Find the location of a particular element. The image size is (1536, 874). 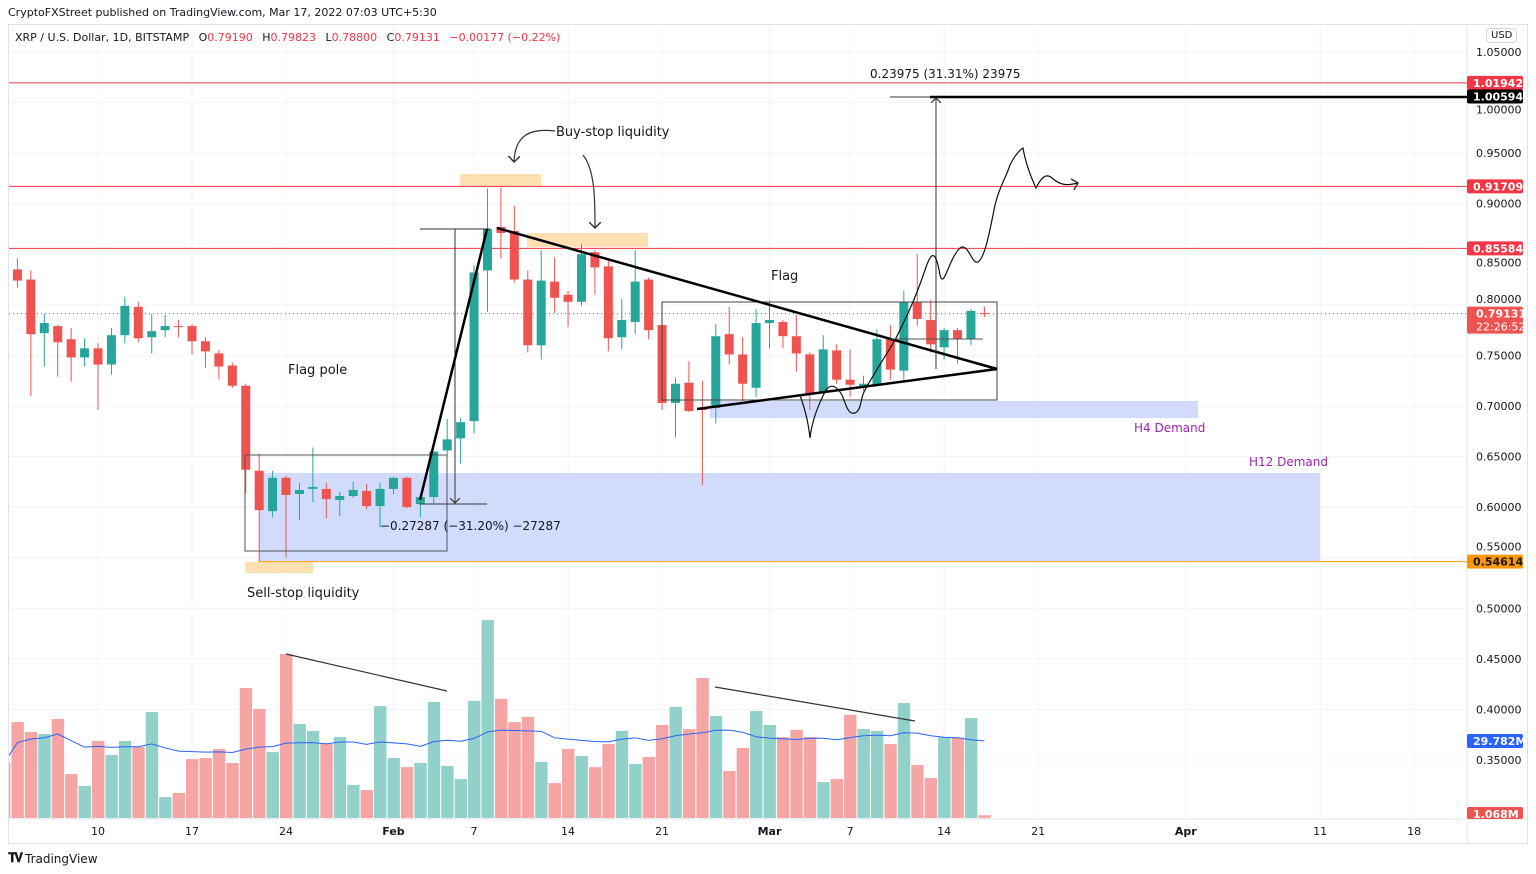

price-tick-label: 0.65000 is located at coordinates (1499, 457).